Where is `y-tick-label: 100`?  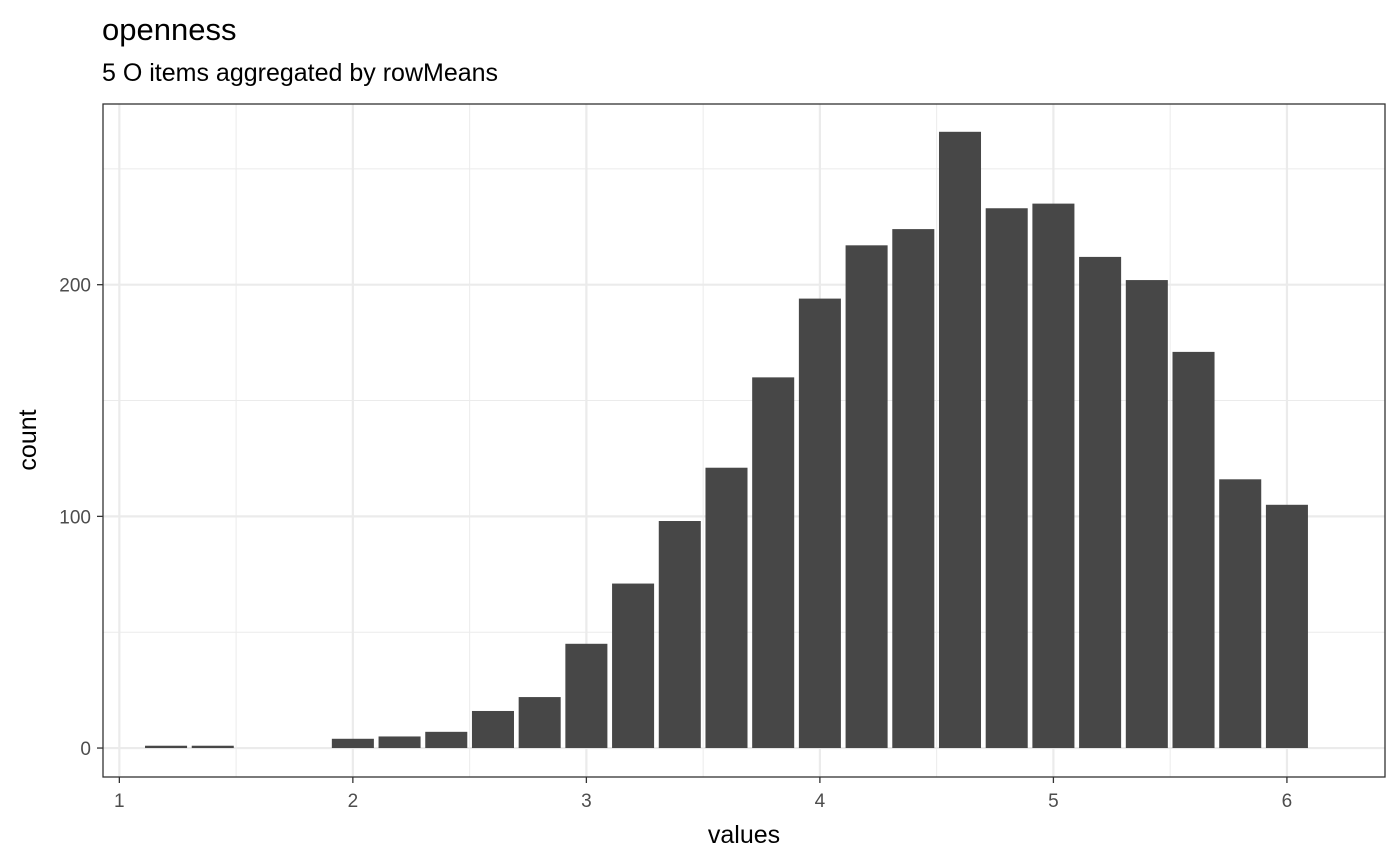 y-tick-label: 100 is located at coordinates (75, 517).